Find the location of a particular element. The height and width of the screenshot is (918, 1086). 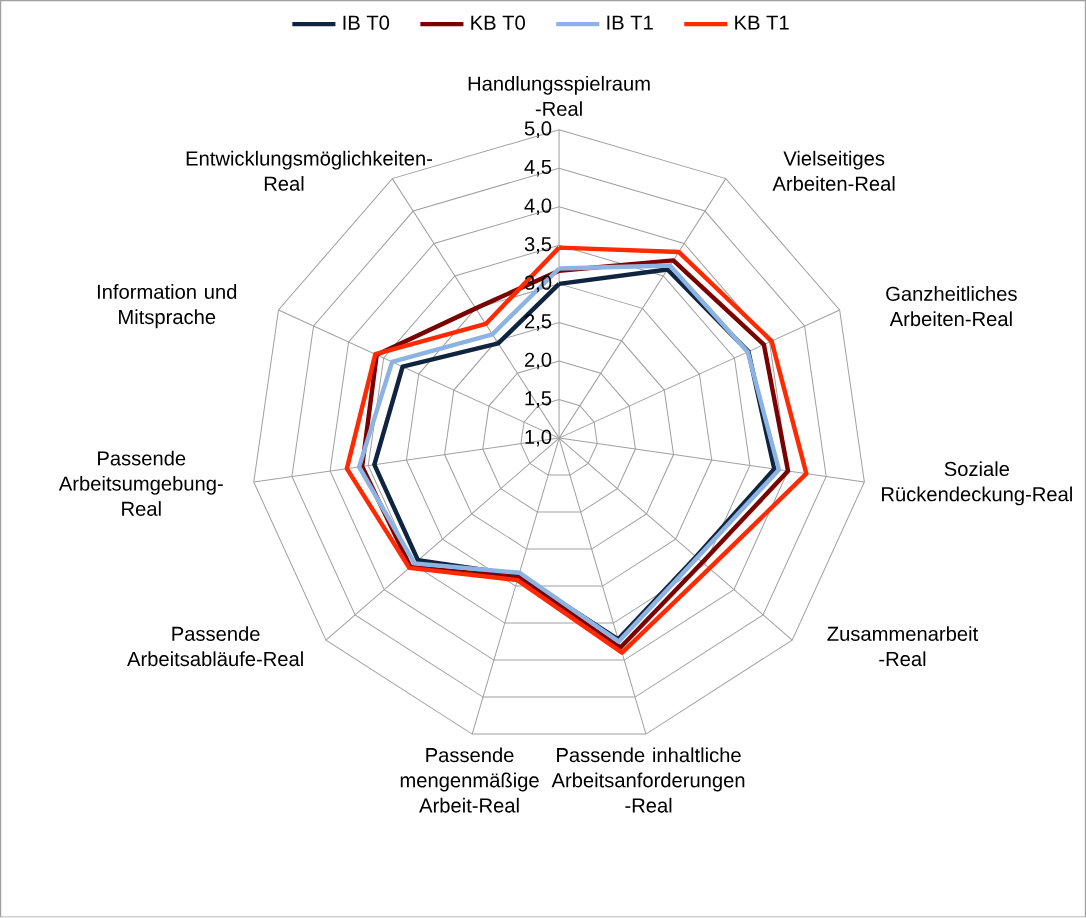

spoke-label: Information und Mitsprache is located at coordinates (167, 306).